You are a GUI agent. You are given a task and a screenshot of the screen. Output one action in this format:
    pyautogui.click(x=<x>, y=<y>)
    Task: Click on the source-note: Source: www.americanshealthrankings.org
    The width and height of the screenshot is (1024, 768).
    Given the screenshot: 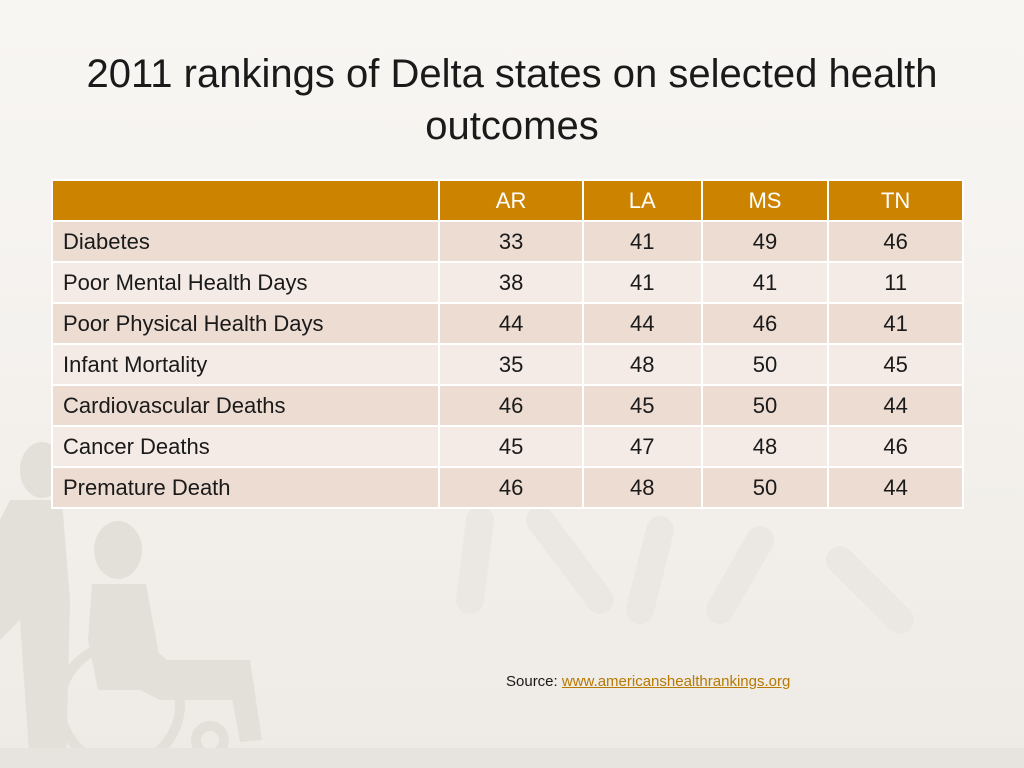 What is the action you would take?
    pyautogui.click(x=648, y=681)
    